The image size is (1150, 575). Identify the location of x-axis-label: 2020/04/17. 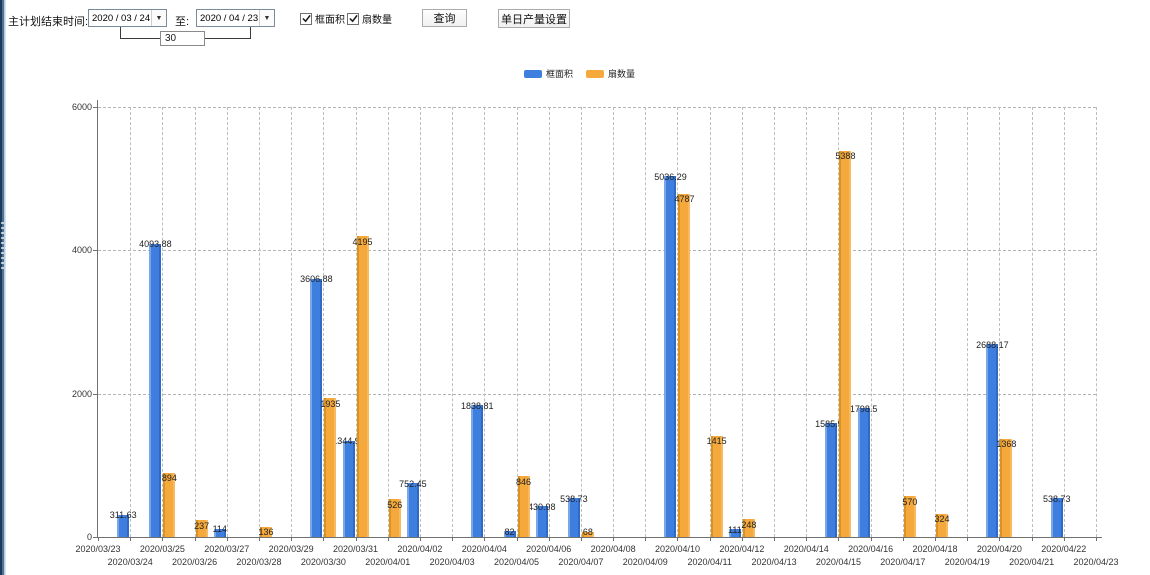
(903, 562).